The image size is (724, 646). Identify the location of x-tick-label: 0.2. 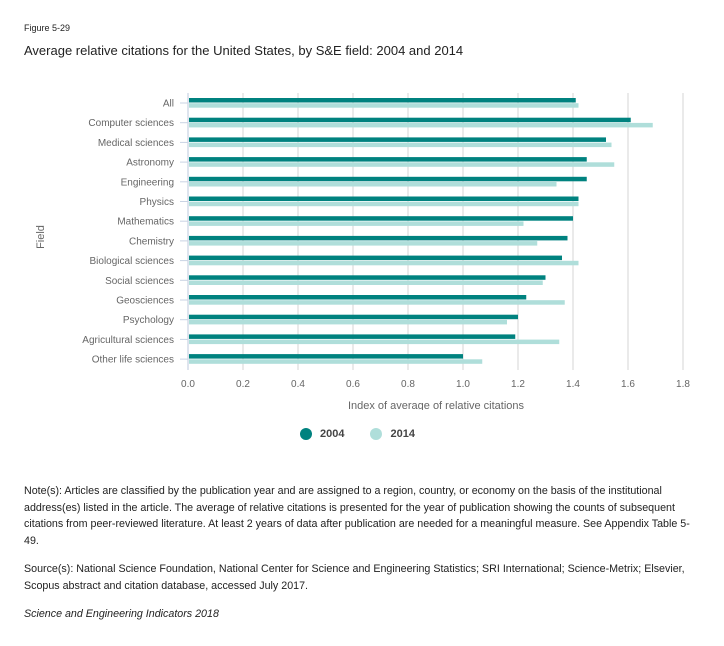
(243, 384).